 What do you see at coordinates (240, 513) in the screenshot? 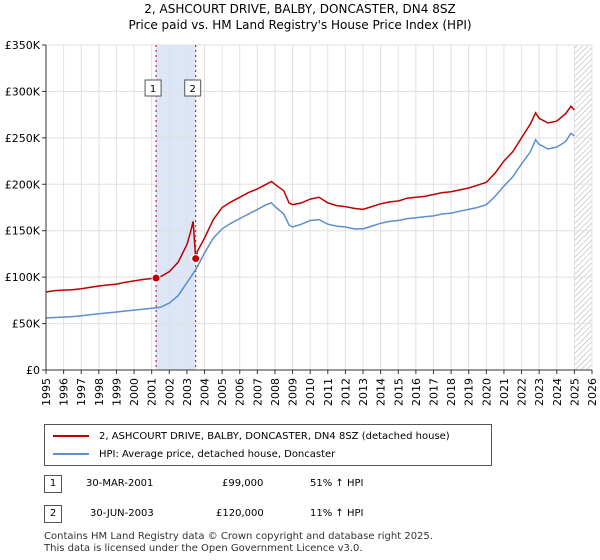
I see `transaction-price: £120,000` at bounding box center [240, 513].